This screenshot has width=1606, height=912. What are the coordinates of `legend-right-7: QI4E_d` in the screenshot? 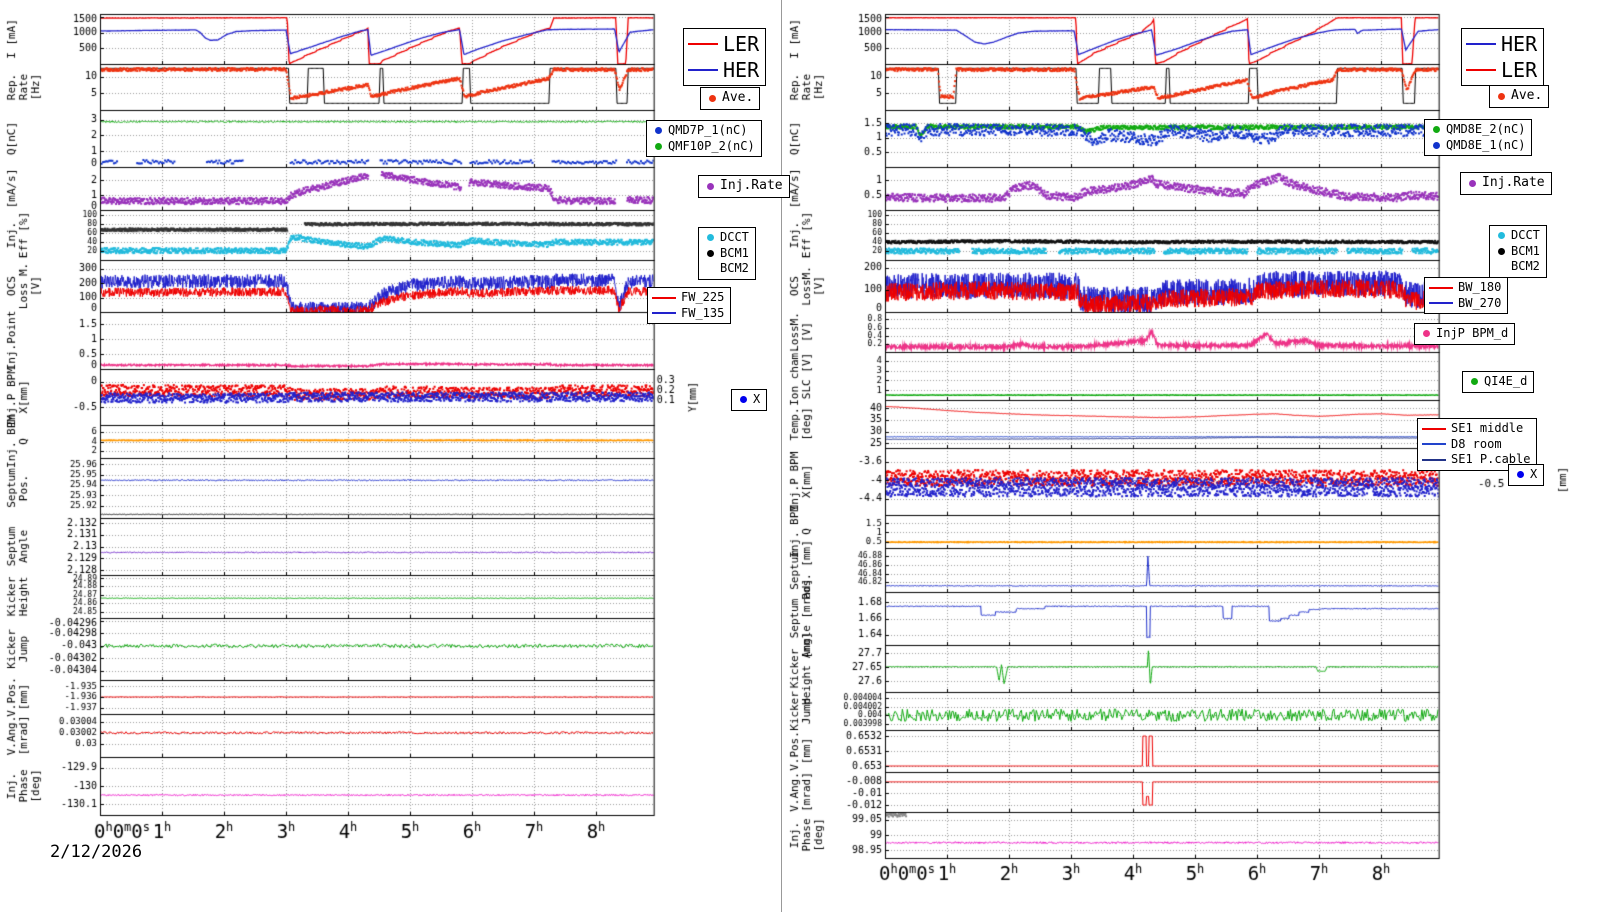 It's located at (1498, 382).